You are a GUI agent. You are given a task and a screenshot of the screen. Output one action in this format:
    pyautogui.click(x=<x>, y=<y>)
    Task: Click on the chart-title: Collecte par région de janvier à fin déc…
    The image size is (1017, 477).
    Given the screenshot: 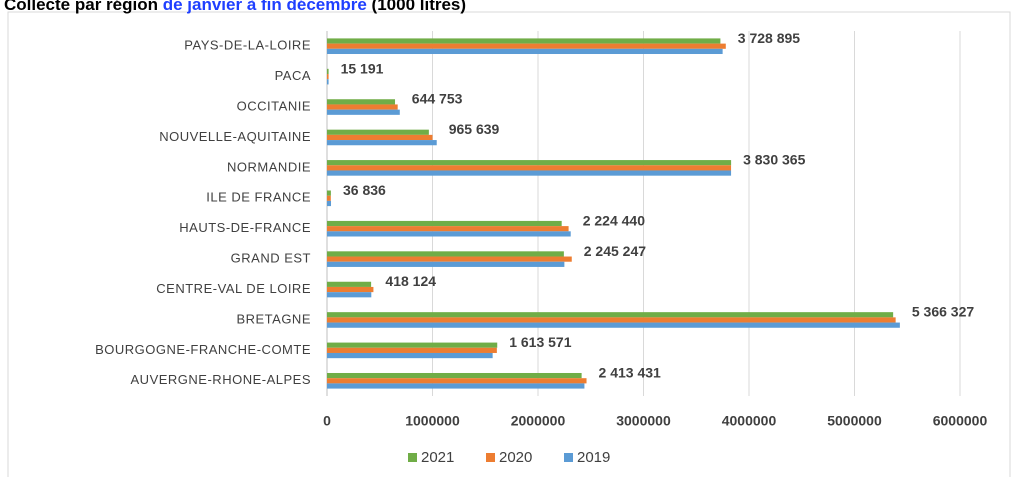 What is the action you would take?
    pyautogui.click(x=235, y=7)
    